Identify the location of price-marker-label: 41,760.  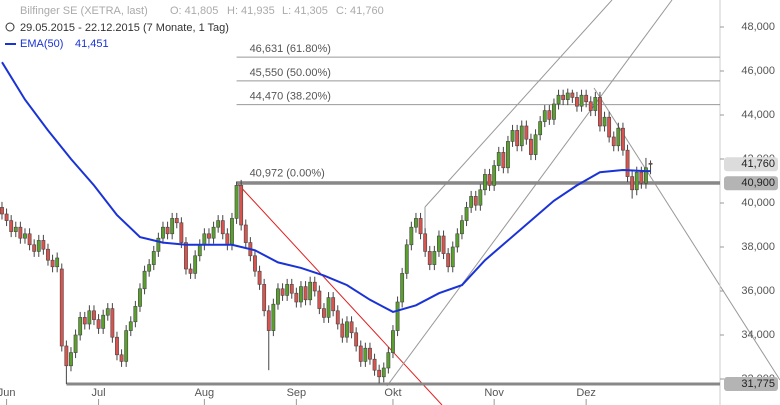
(758, 164).